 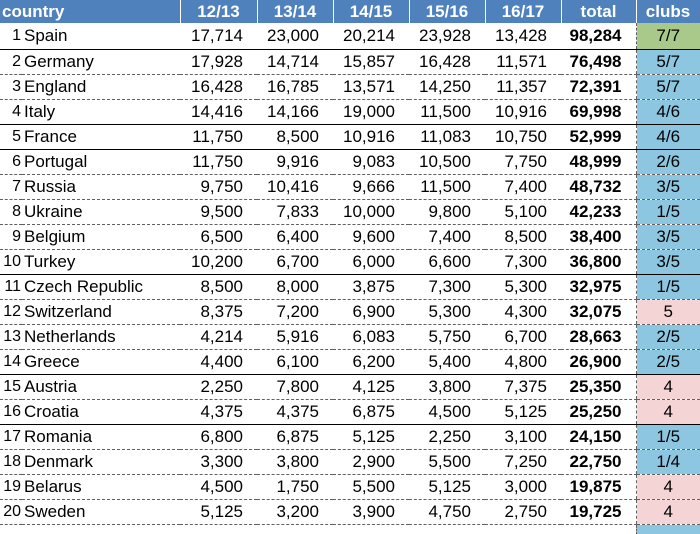 What do you see at coordinates (101, 36) in the screenshot?
I see `country-cell: Spain` at bounding box center [101, 36].